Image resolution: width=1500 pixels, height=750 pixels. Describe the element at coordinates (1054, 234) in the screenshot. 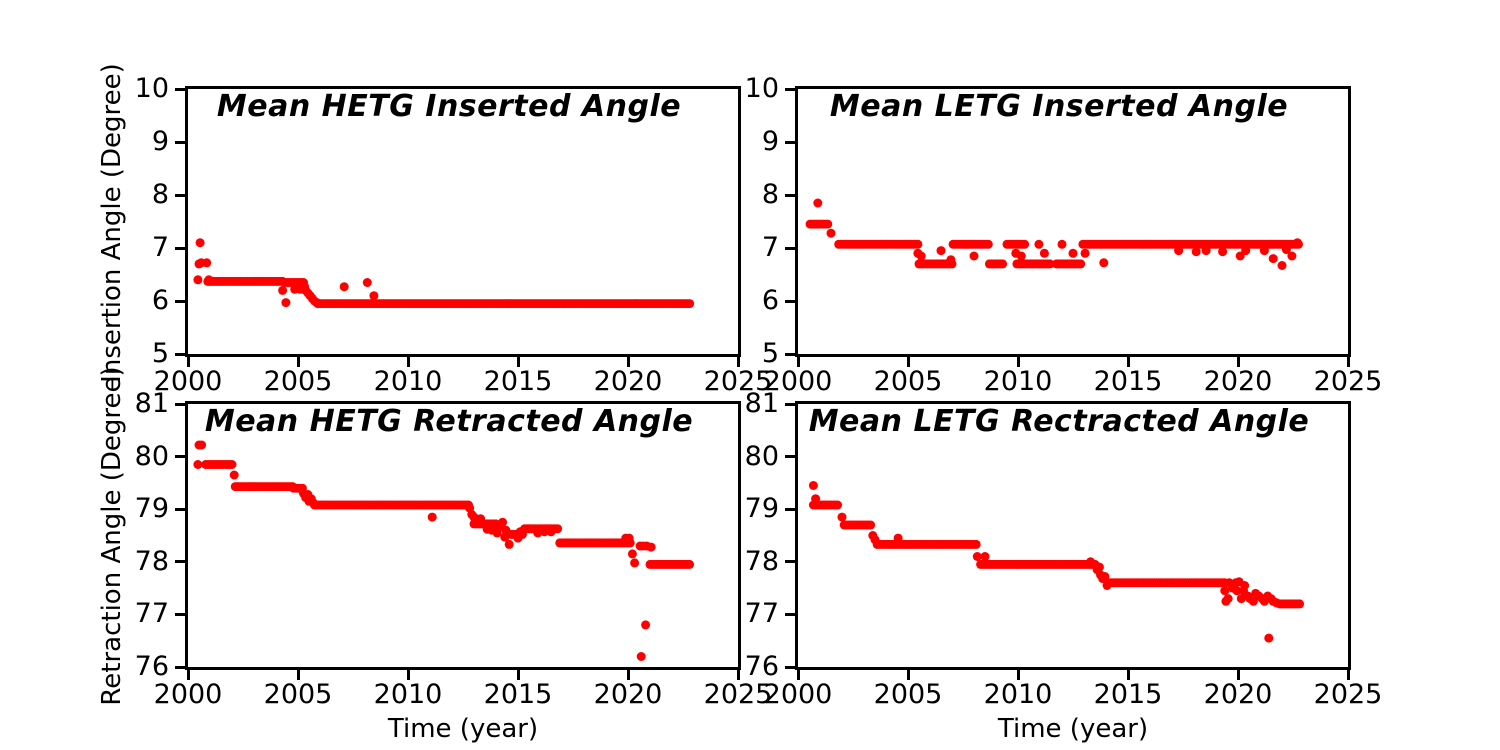

I see `scatter-points-letg-inserted` at that location.